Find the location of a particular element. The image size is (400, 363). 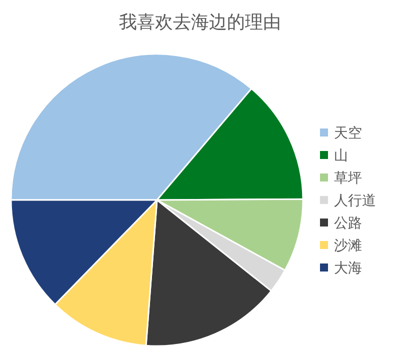

legend-label: 草坪 is located at coordinates (348, 178).